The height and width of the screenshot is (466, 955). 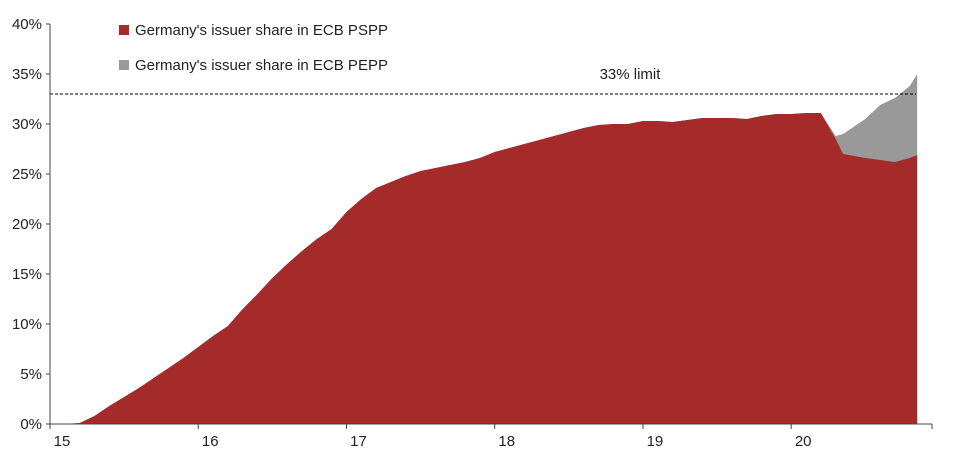 What do you see at coordinates (358, 441) in the screenshot?
I see `x-tick-label: 17` at bounding box center [358, 441].